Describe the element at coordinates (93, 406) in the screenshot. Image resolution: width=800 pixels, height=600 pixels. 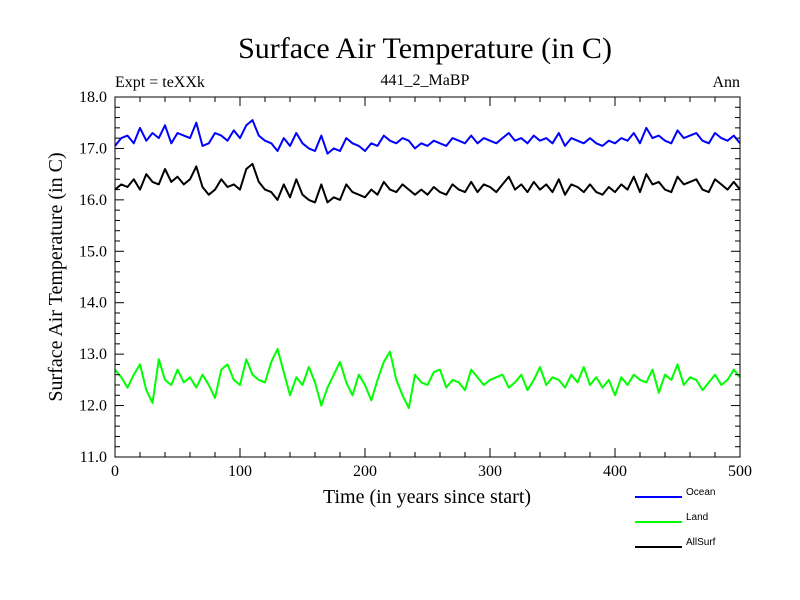
I see `y-tick-label: 12.0` at that location.